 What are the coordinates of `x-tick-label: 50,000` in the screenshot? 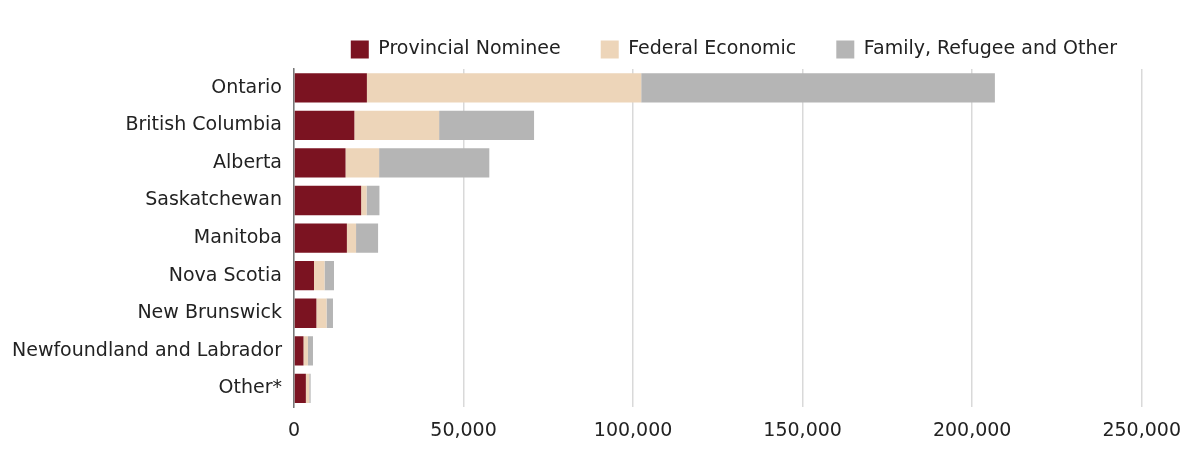 It's located at (463, 428).